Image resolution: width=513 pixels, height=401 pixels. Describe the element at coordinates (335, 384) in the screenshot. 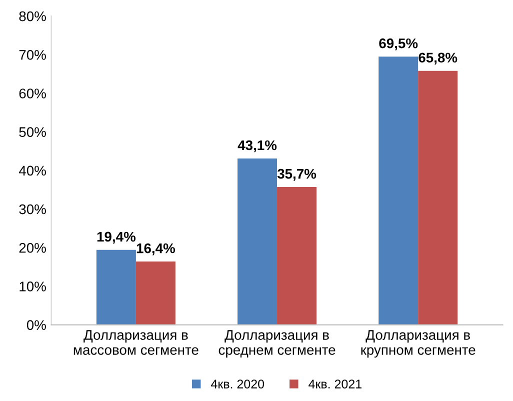

I see `legend-label: 4кв. 2021` at that location.